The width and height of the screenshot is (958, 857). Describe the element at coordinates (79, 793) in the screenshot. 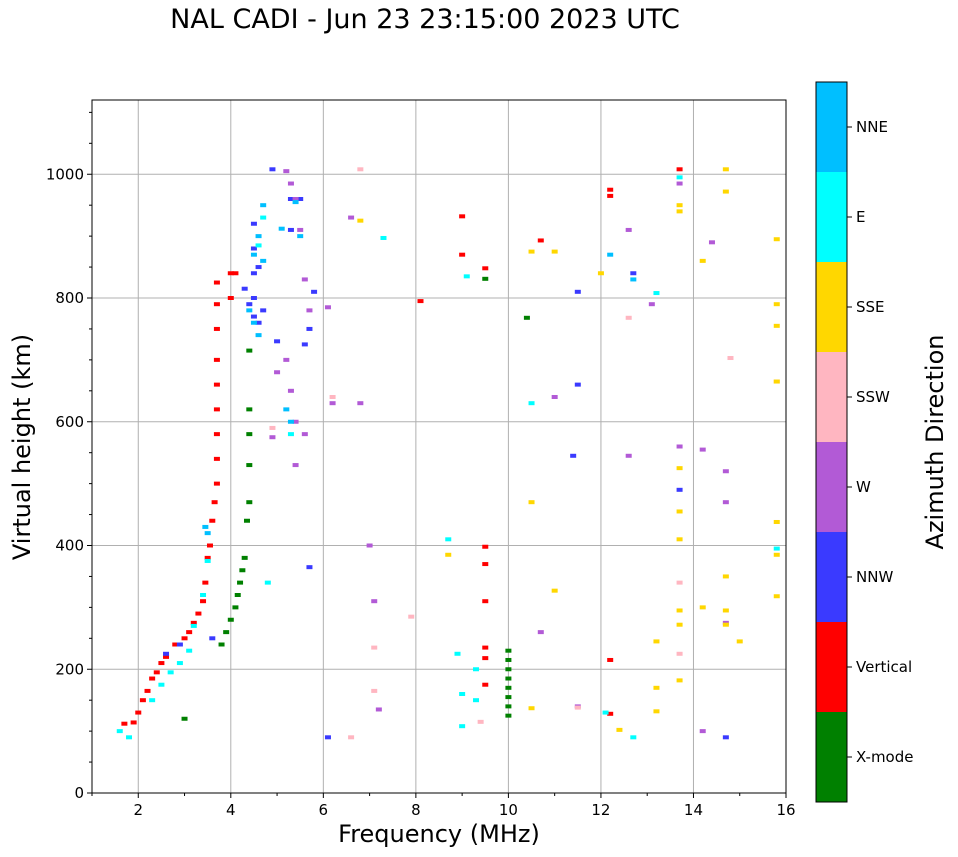

I see `y-tick-label: 0` at that location.